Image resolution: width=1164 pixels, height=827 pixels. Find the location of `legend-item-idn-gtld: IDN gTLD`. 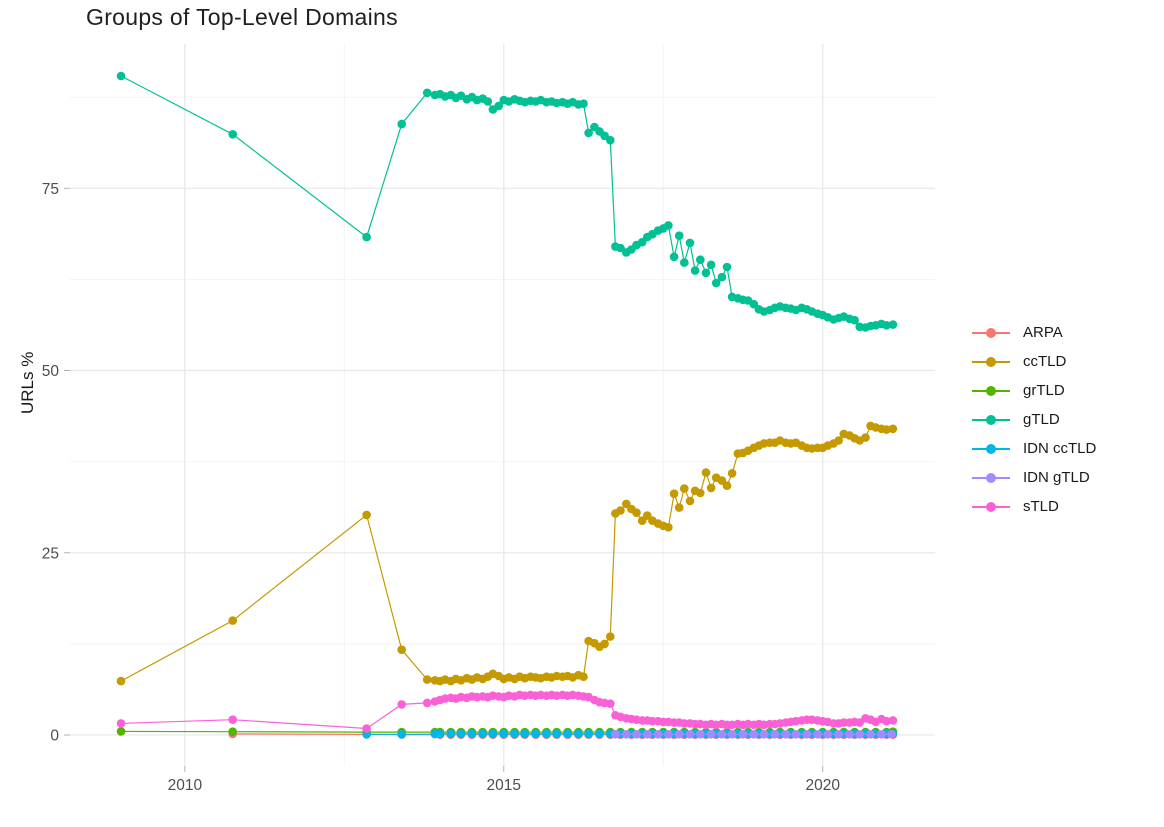

legend-item-idn-gtld: IDN gTLD is located at coordinates (1034, 477).